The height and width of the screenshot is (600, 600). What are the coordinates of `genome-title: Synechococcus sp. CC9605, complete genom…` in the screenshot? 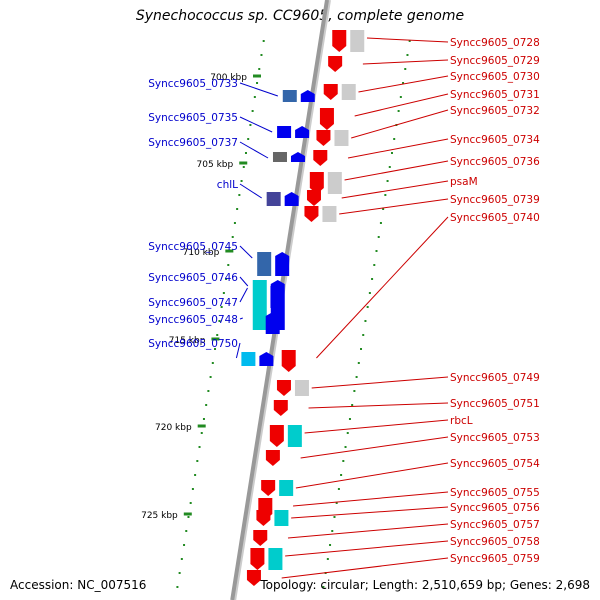 It's located at (300, 16).